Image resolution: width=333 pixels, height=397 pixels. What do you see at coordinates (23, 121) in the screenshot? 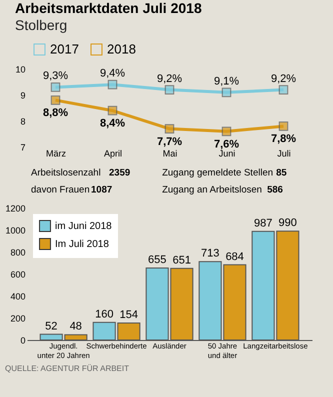
I see `y-tick-label: 8` at bounding box center [23, 121].